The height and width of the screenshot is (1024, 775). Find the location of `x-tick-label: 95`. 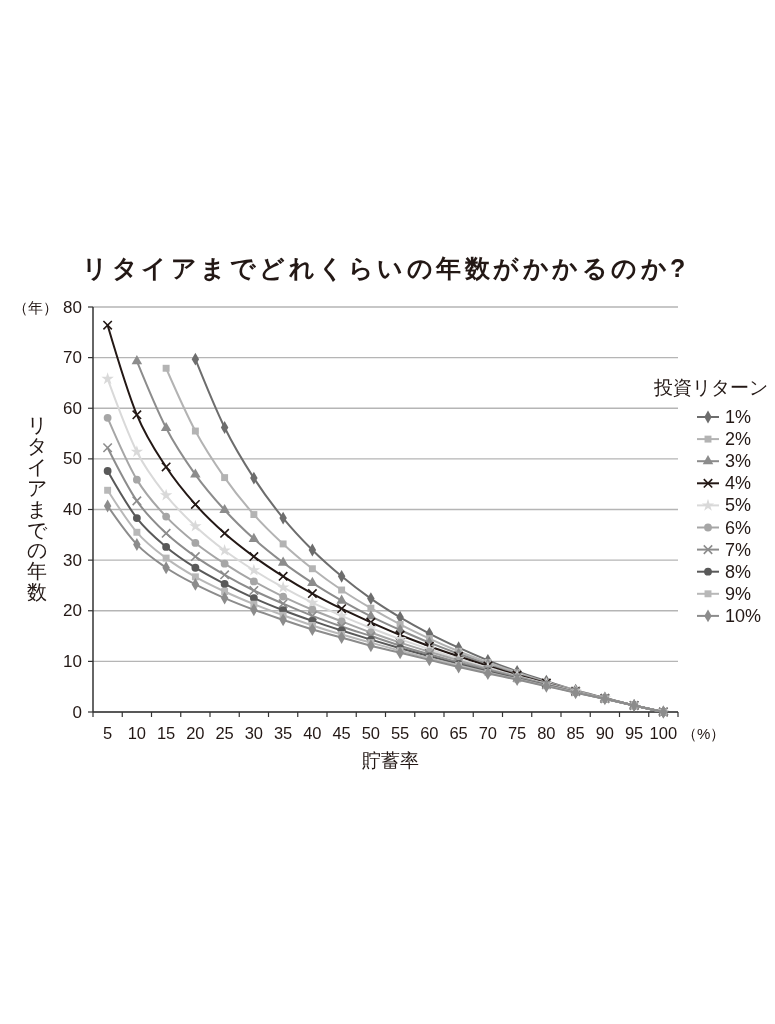

x-tick-label: 95 is located at coordinates (634, 733).